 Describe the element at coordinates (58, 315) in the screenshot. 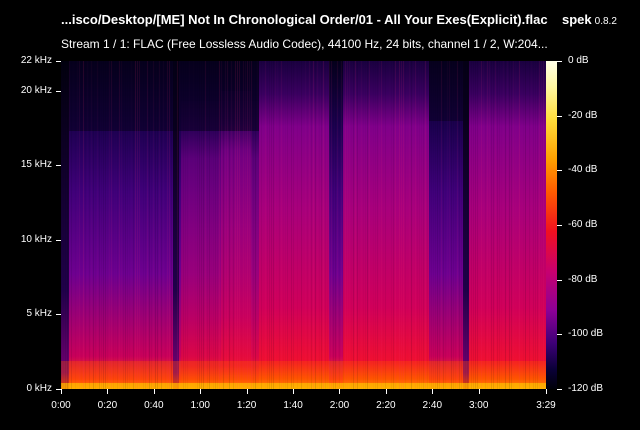

I see `frequency-tick` at that location.